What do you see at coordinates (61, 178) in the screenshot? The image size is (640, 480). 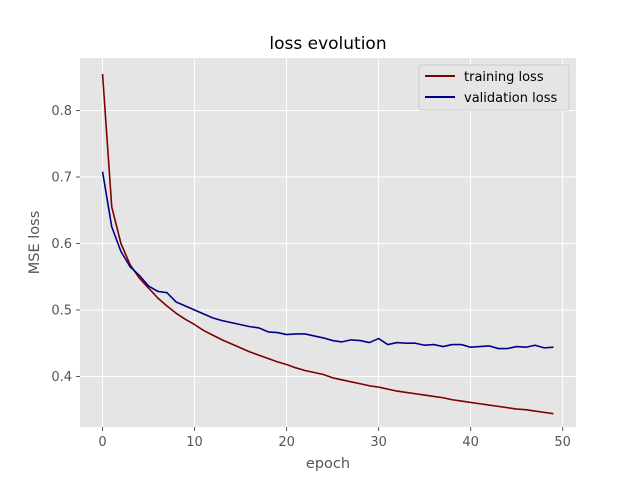 I see `y-tick-label: 0.7` at bounding box center [61, 178].